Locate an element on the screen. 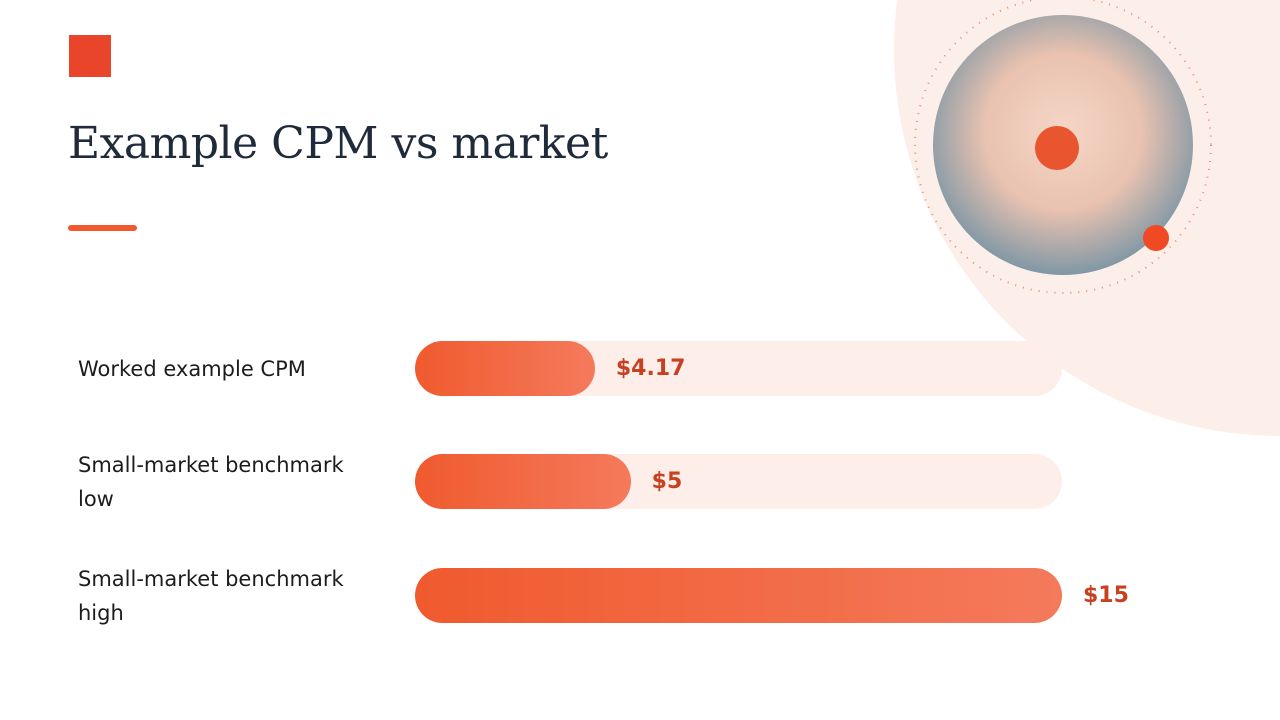  title-underline is located at coordinates (102, 228).